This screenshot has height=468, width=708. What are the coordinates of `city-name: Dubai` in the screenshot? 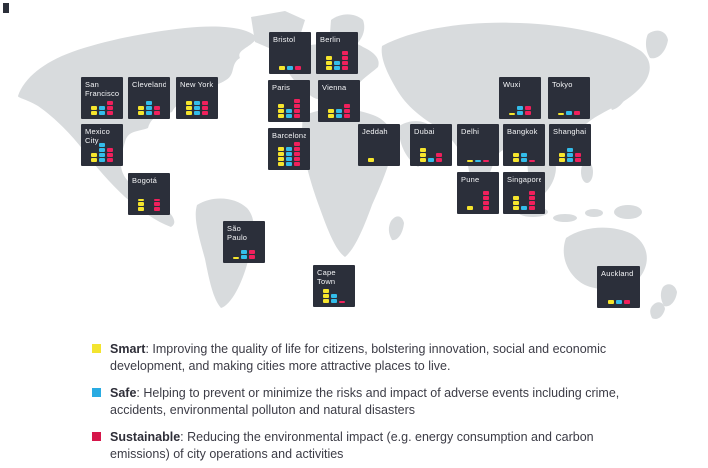 It's located at (424, 131).